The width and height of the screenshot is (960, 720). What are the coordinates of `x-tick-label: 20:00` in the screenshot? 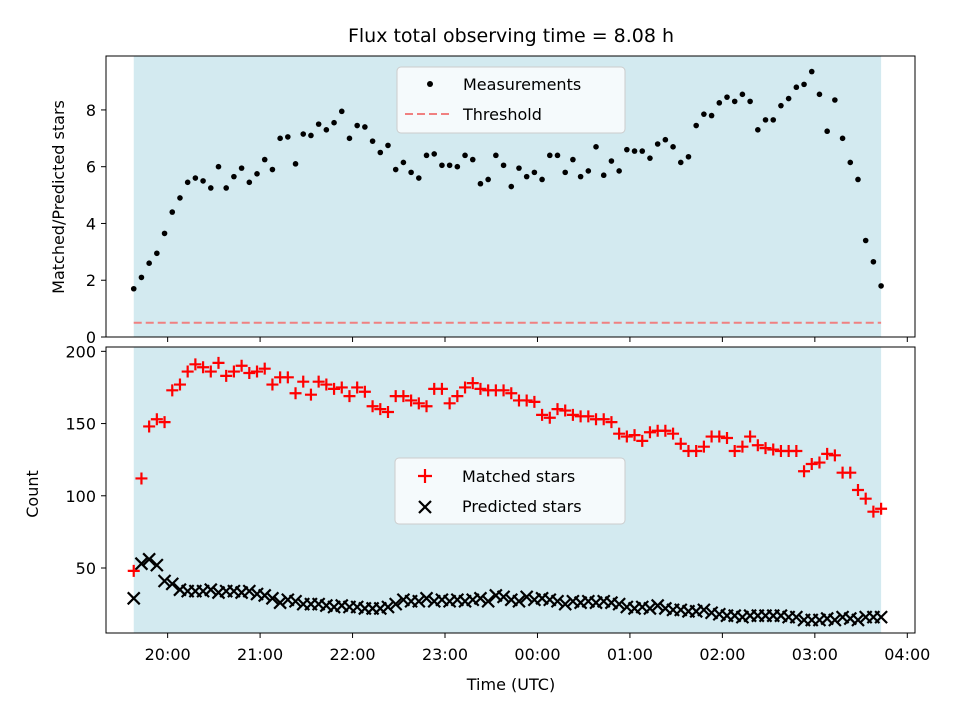 It's located at (168, 654).